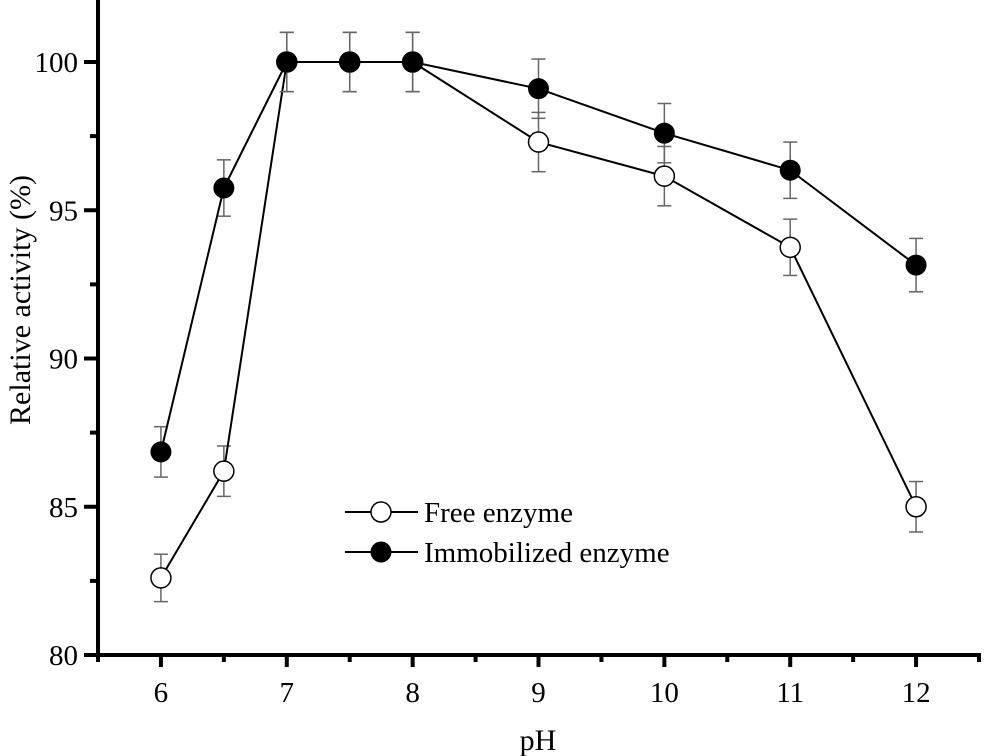 The width and height of the screenshot is (984, 756). What do you see at coordinates (161, 693) in the screenshot?
I see `x-tick-label: 6` at bounding box center [161, 693].